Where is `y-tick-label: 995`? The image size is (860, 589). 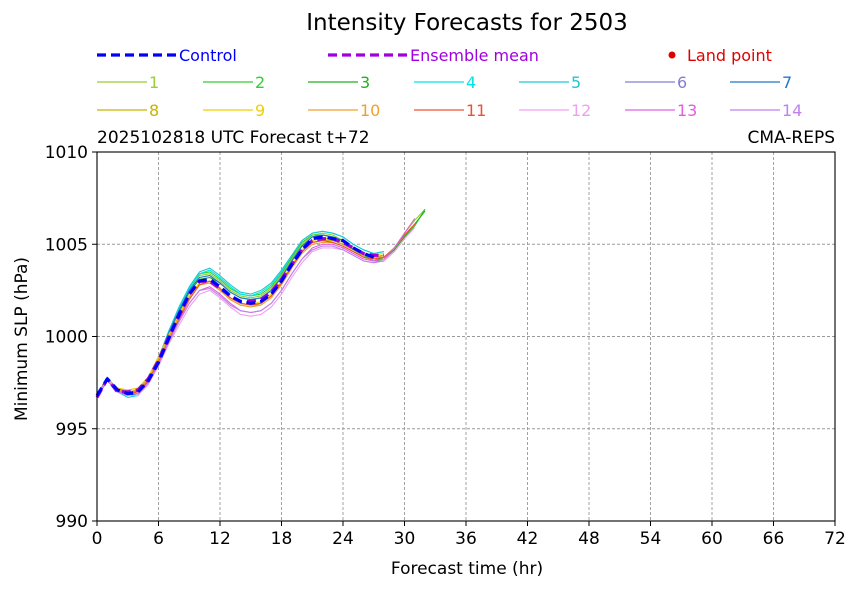
y-tick-label: 995 is located at coordinates (72, 430).